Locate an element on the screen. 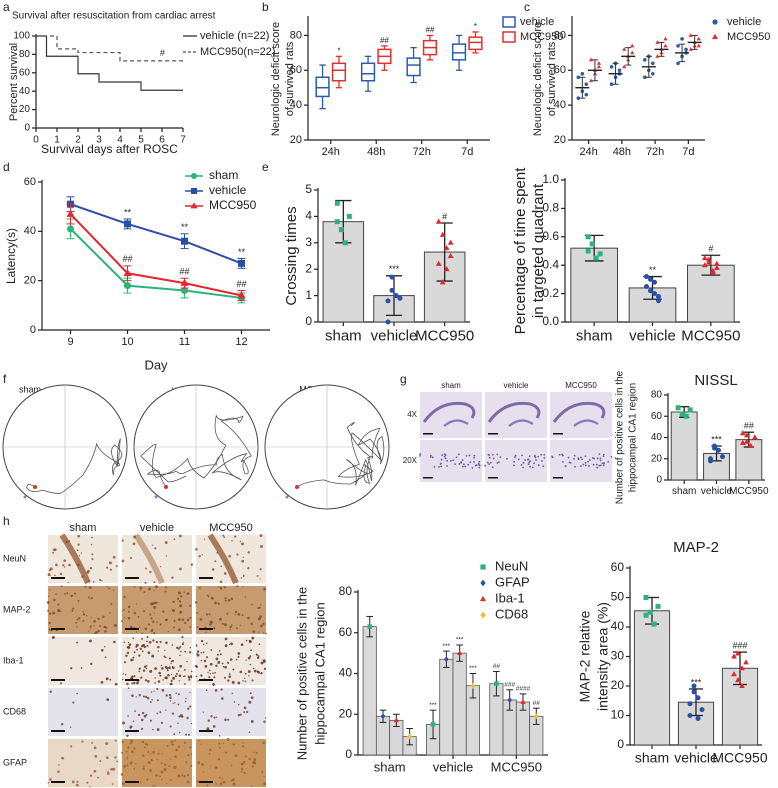 This screenshot has width=778, height=788. box is located at coordinates (459, 52).